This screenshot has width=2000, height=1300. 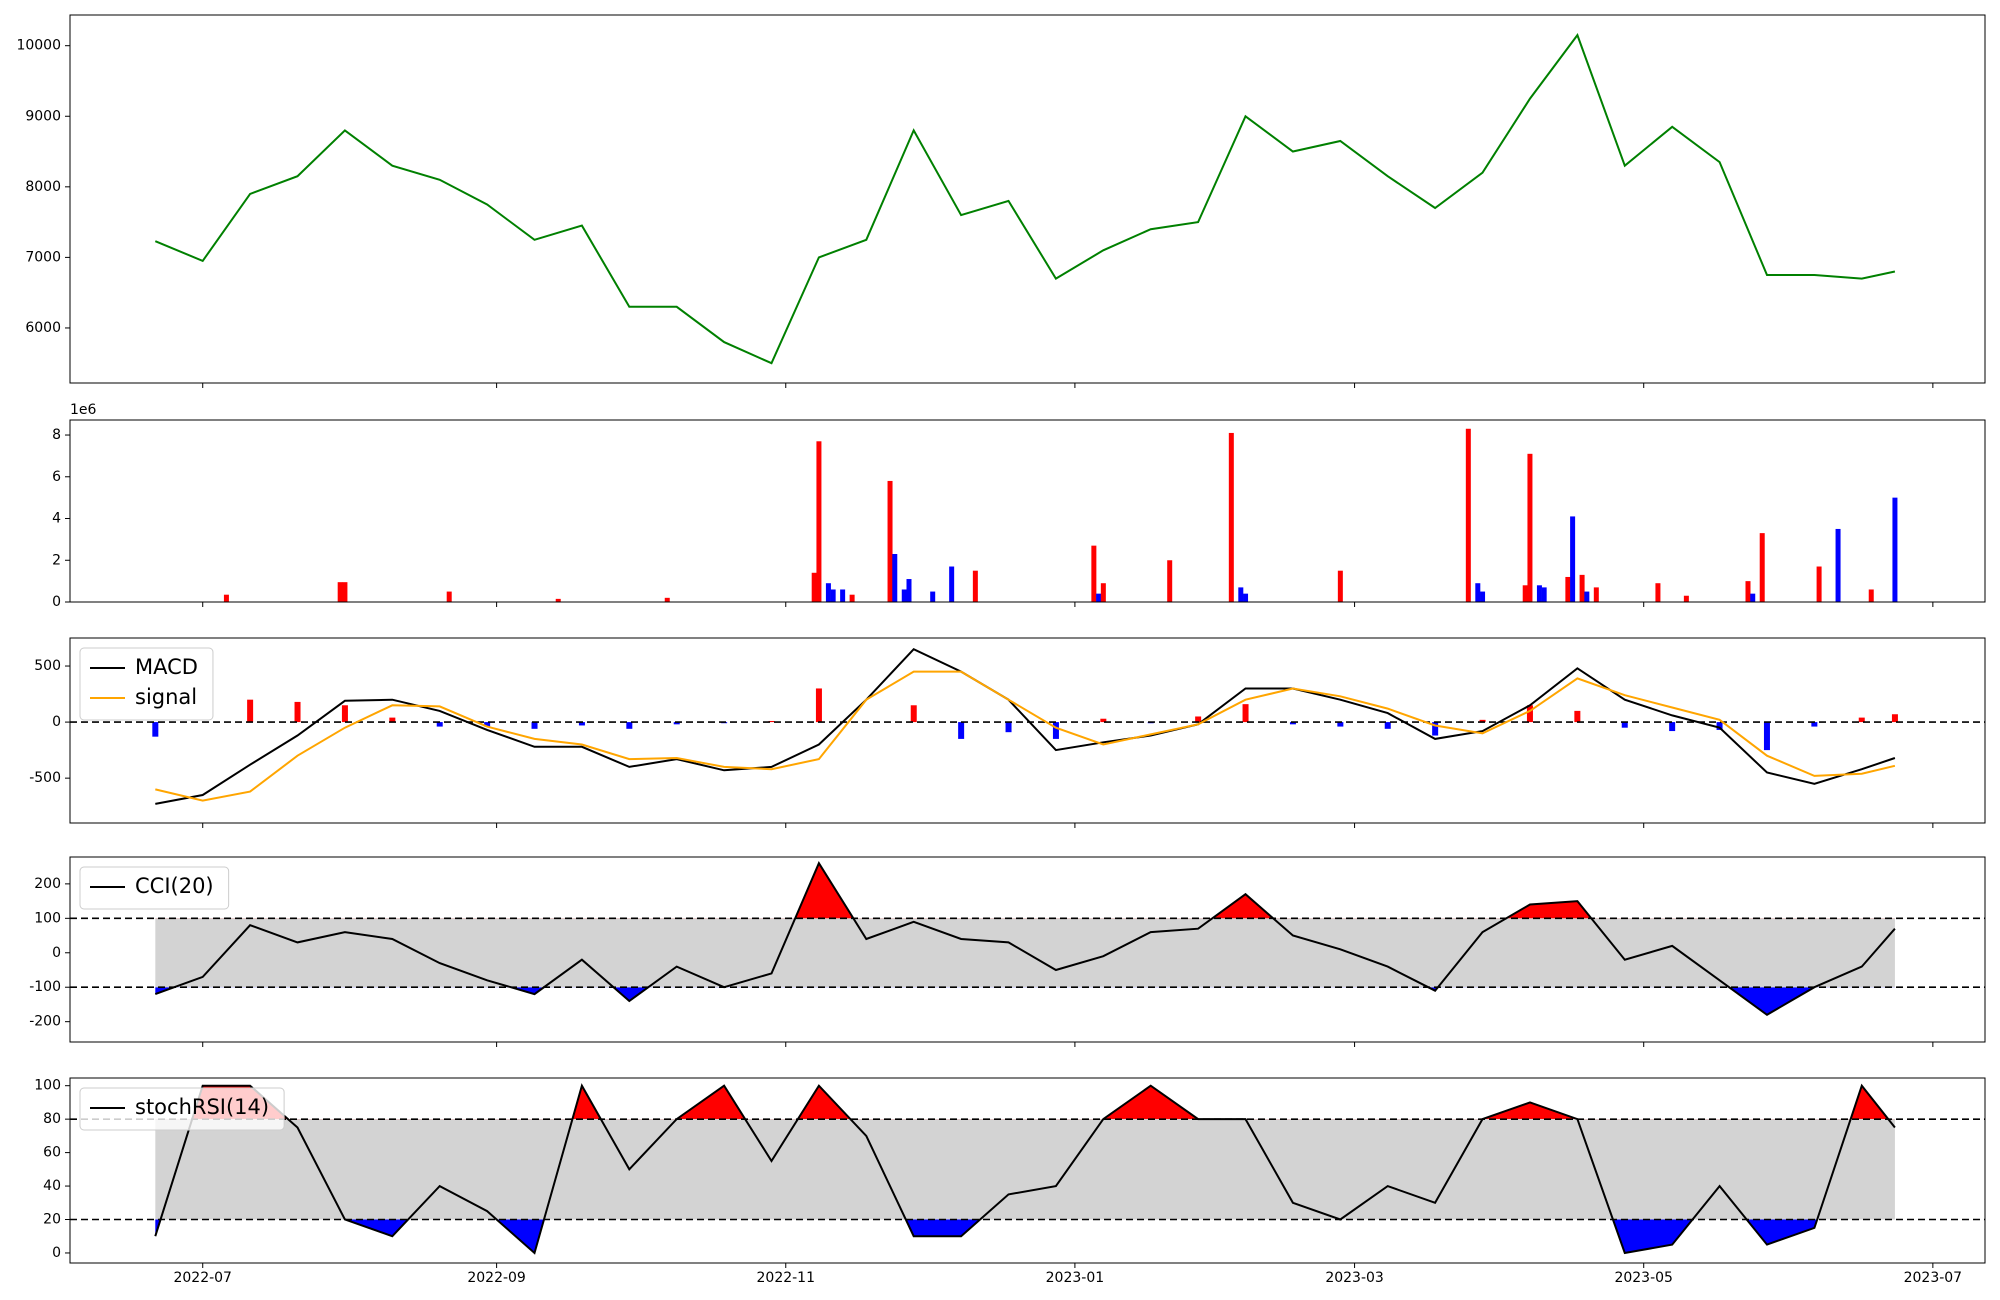 I want to click on legend-label: stochRSI(14), so click(x=202, y=1107).